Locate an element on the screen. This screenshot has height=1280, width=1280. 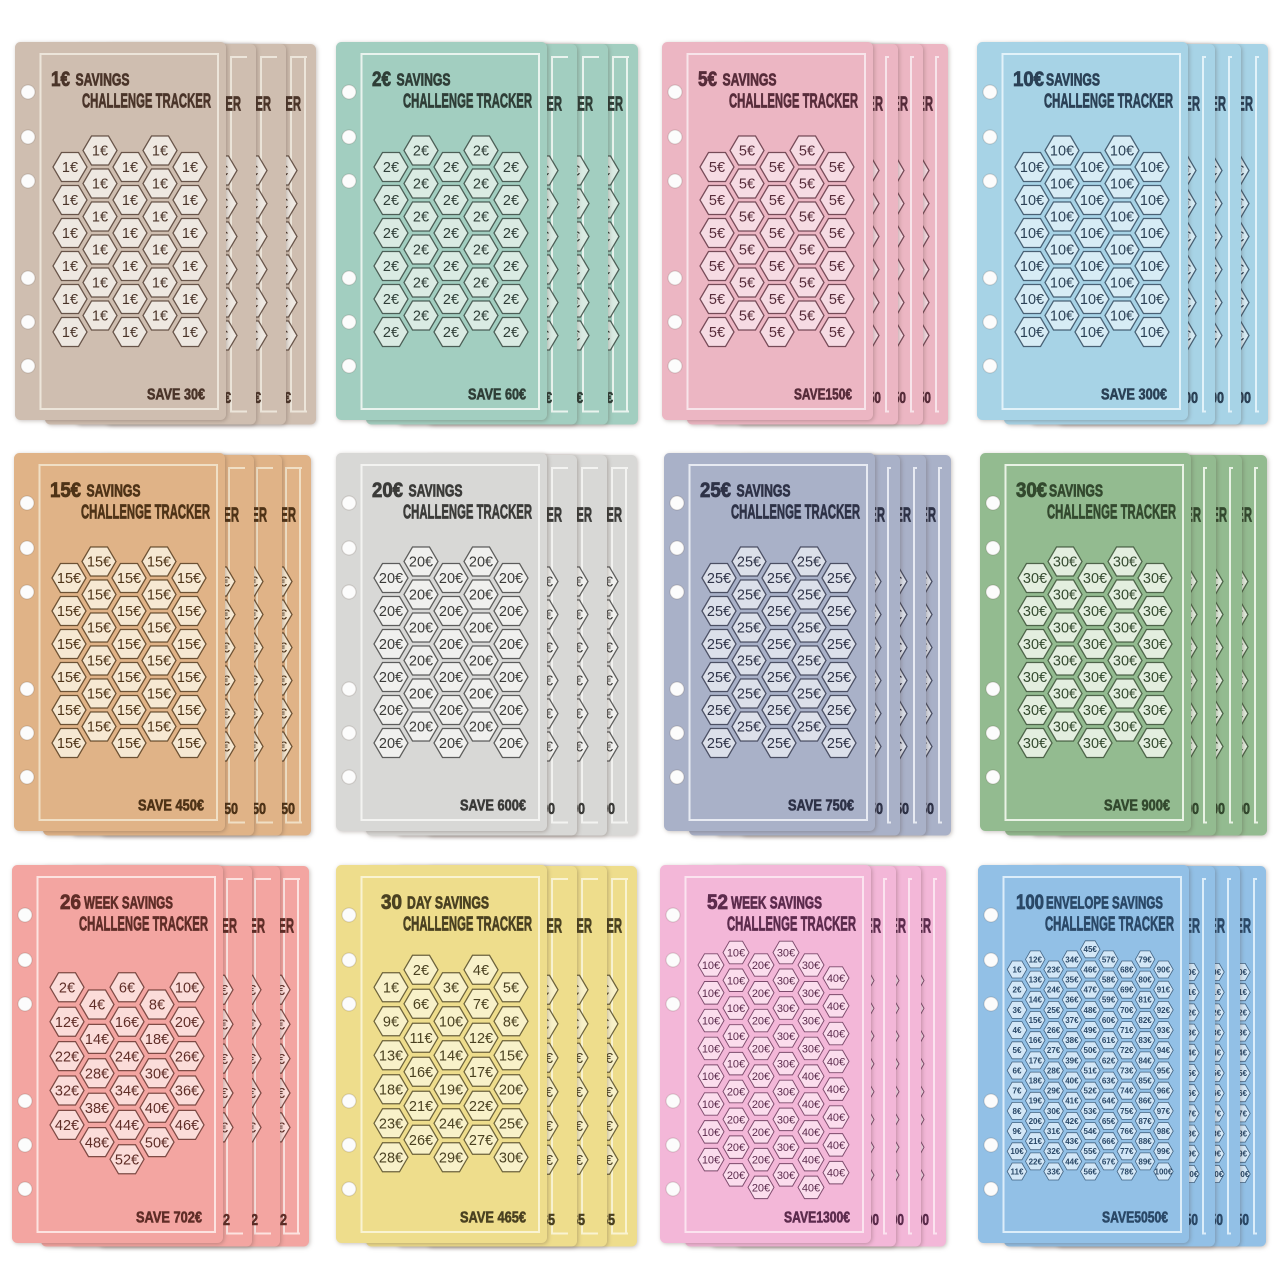
svg-text: SAVE5050€ is located at coordinates (1135, 1217).